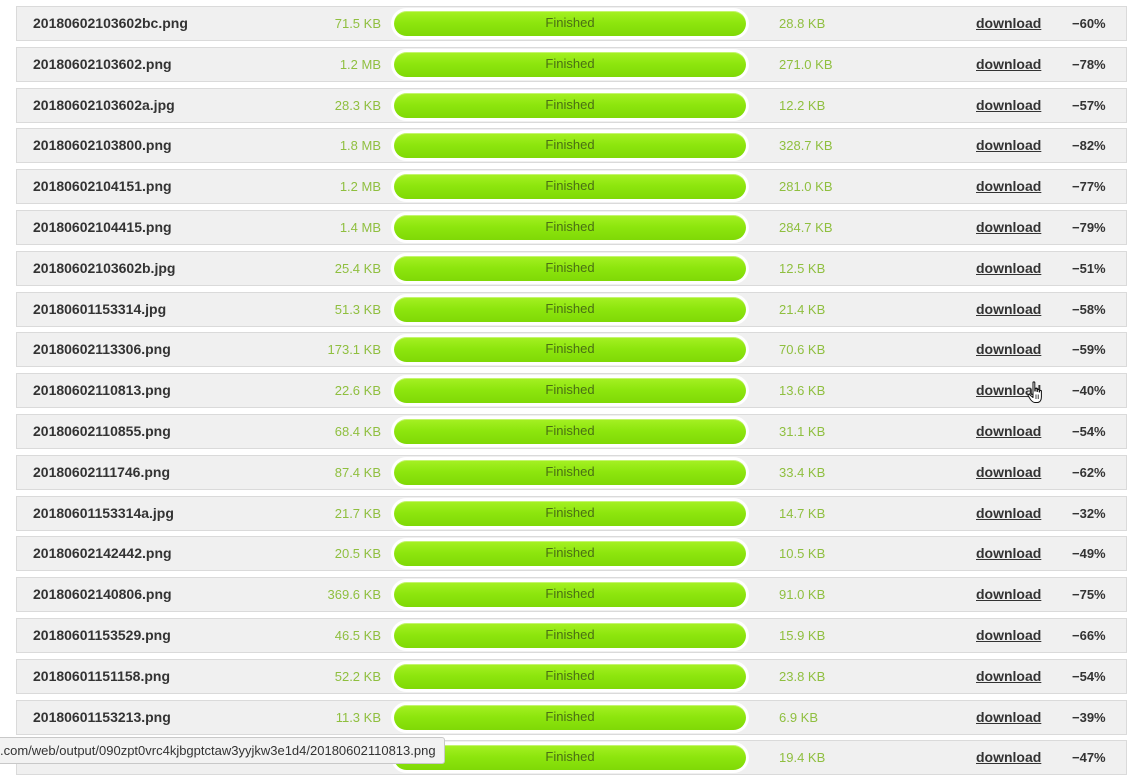 The width and height of the screenshot is (1139, 781). What do you see at coordinates (102, 145) in the screenshot?
I see `file-name: 20180602103800.png` at bounding box center [102, 145].